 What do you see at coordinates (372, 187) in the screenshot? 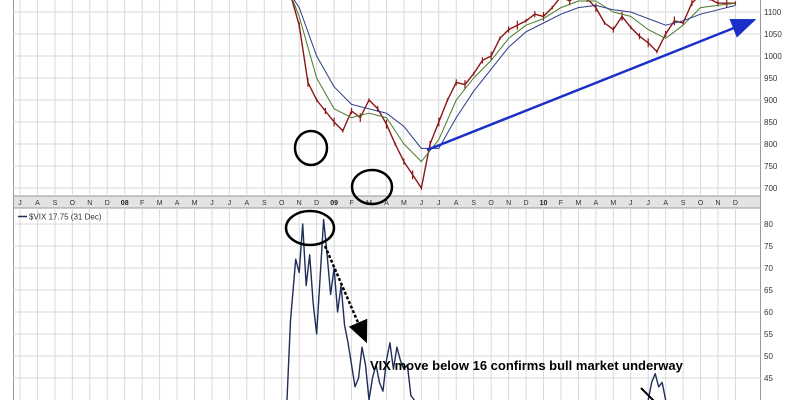
I see `circle-march-2009-low` at bounding box center [372, 187].